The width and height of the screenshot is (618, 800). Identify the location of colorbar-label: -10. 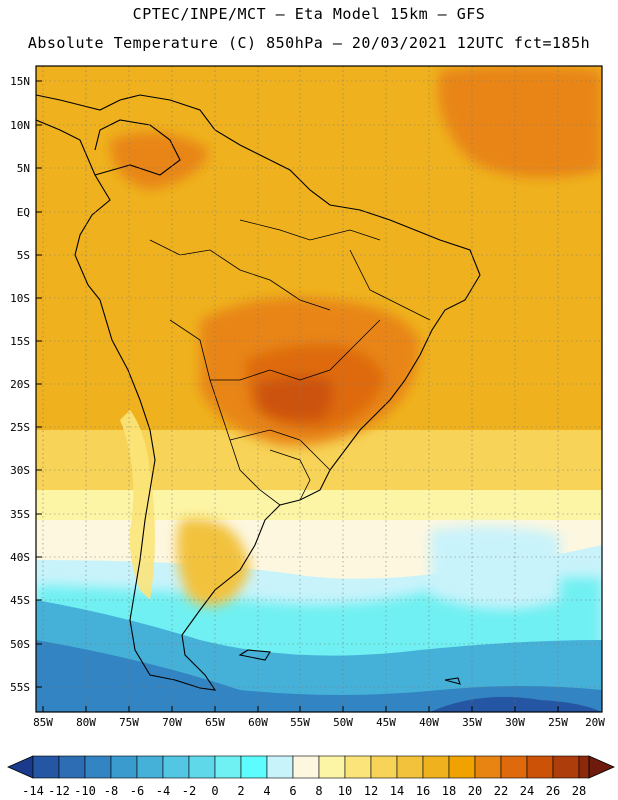
(85, 791).